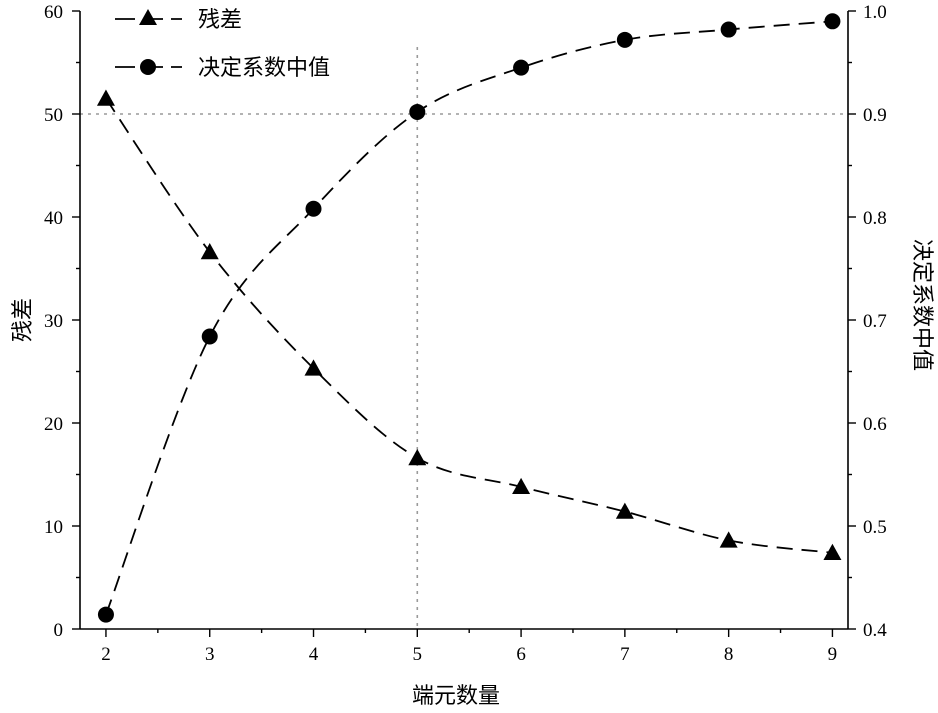  I want to click on x-tick-label: 2, so click(106, 654).